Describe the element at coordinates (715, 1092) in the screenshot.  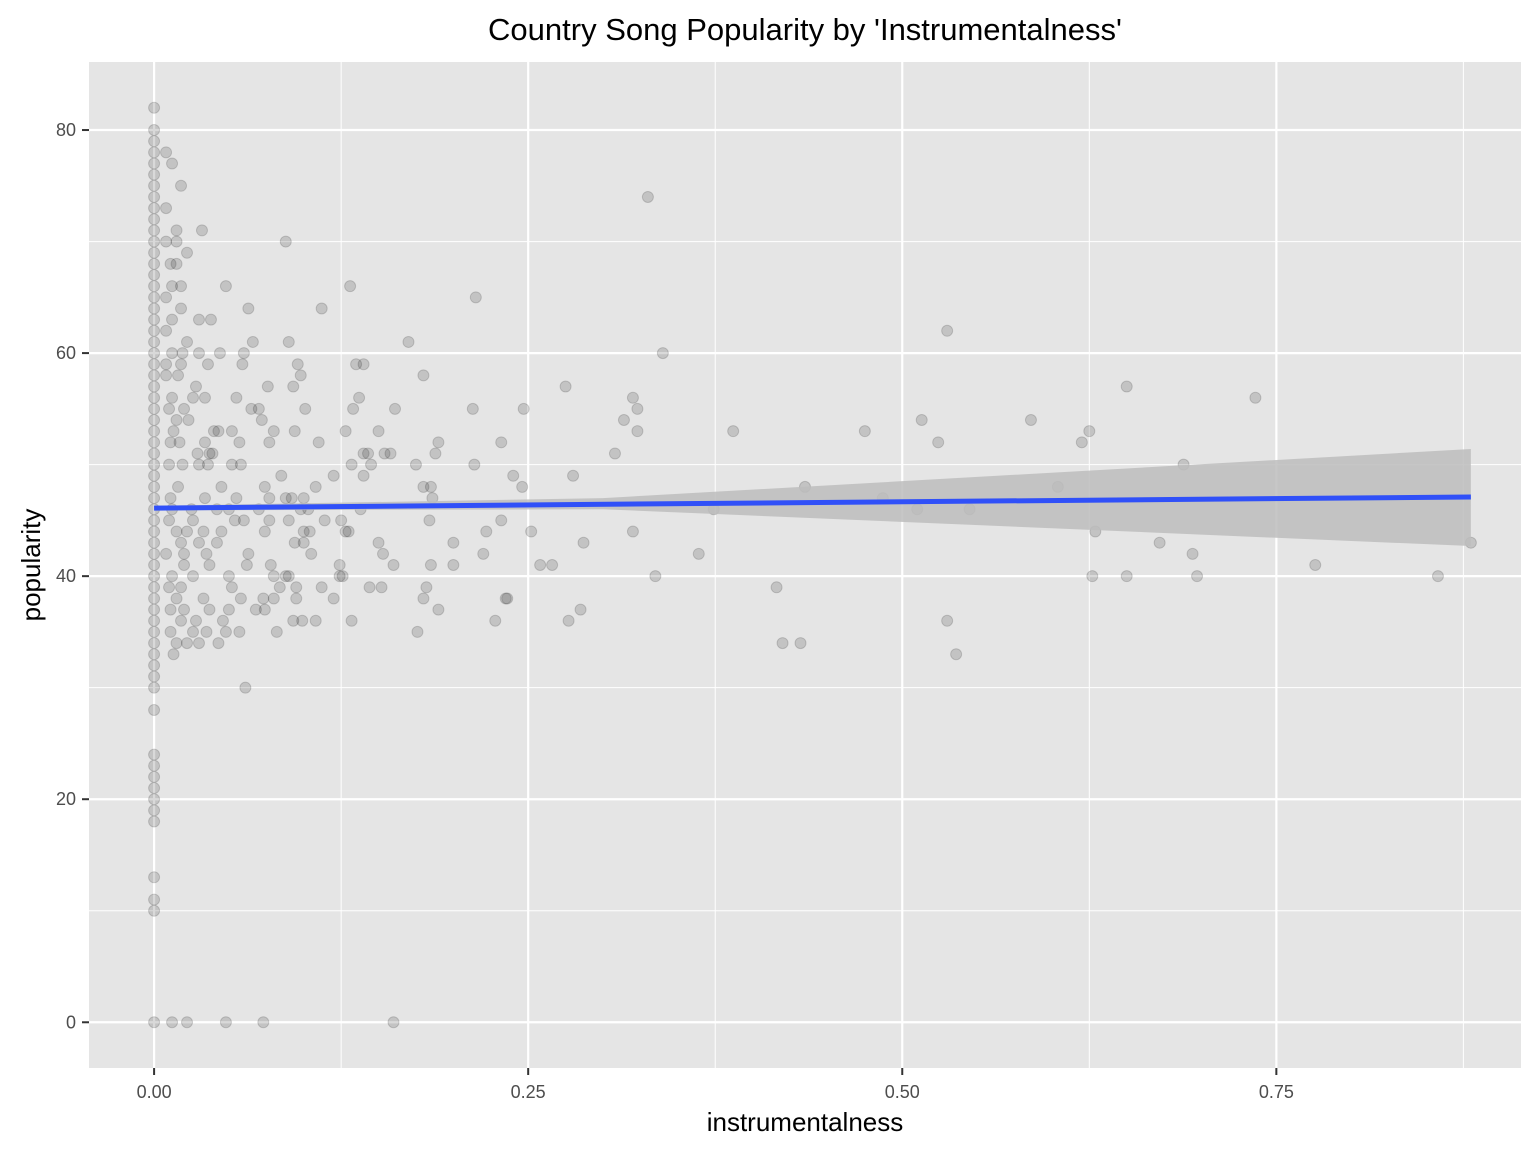
I see `x-tick-labels: 0.00 0.25 0.50 0.75` at that location.